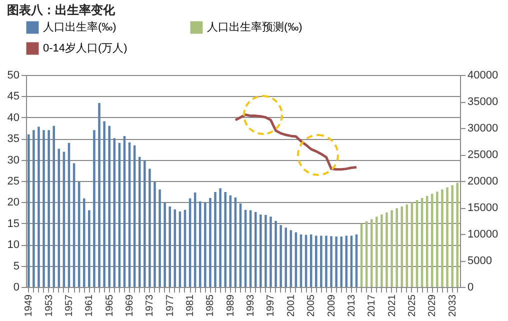  What do you see at coordinates (483, 155) in the screenshot?
I see `y2-tick-label: 25000` at bounding box center [483, 155].